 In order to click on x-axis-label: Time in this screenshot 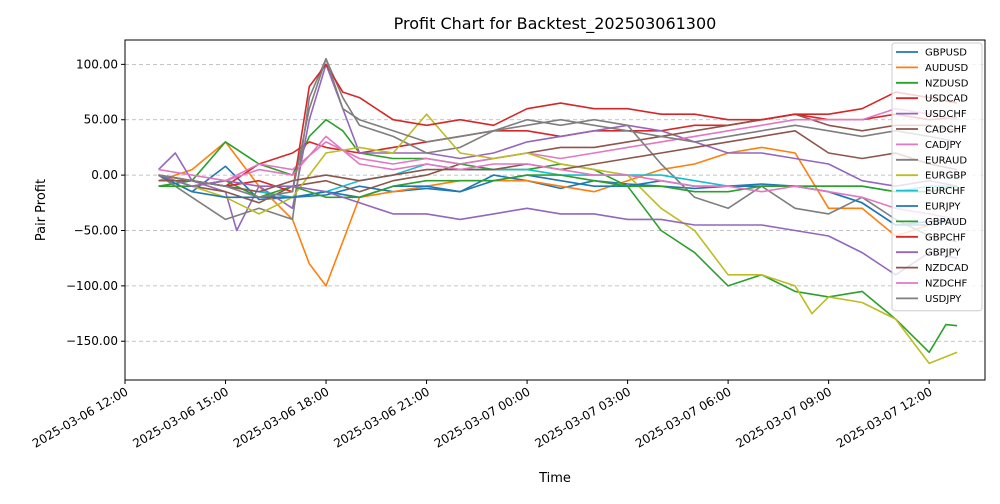, I will do `click(554, 478)`.